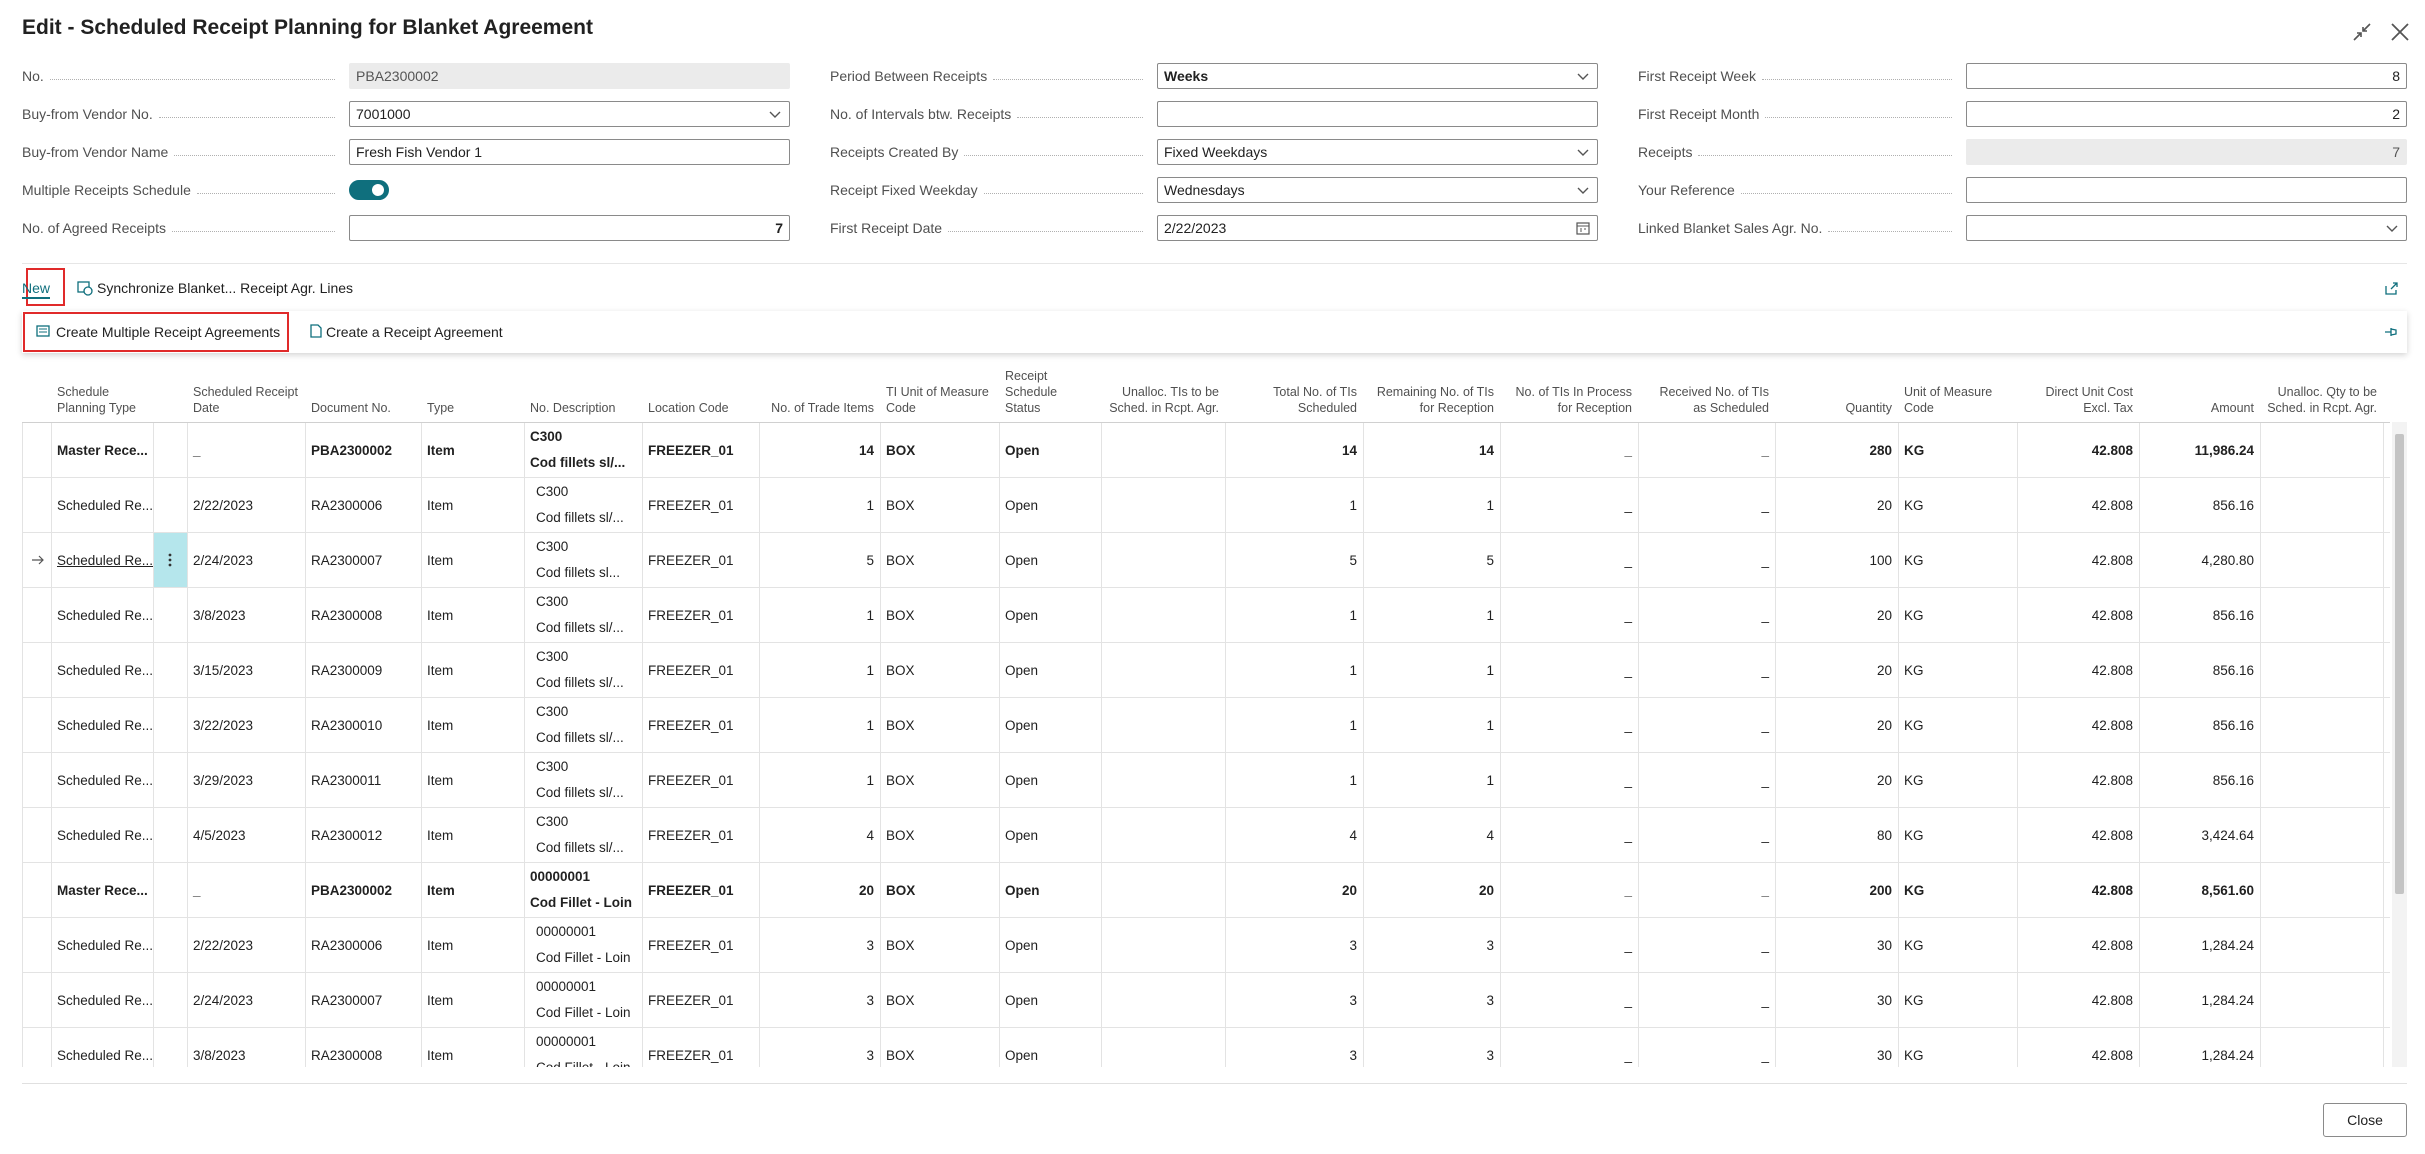  I want to click on scrollbar, so click(2399, 744).